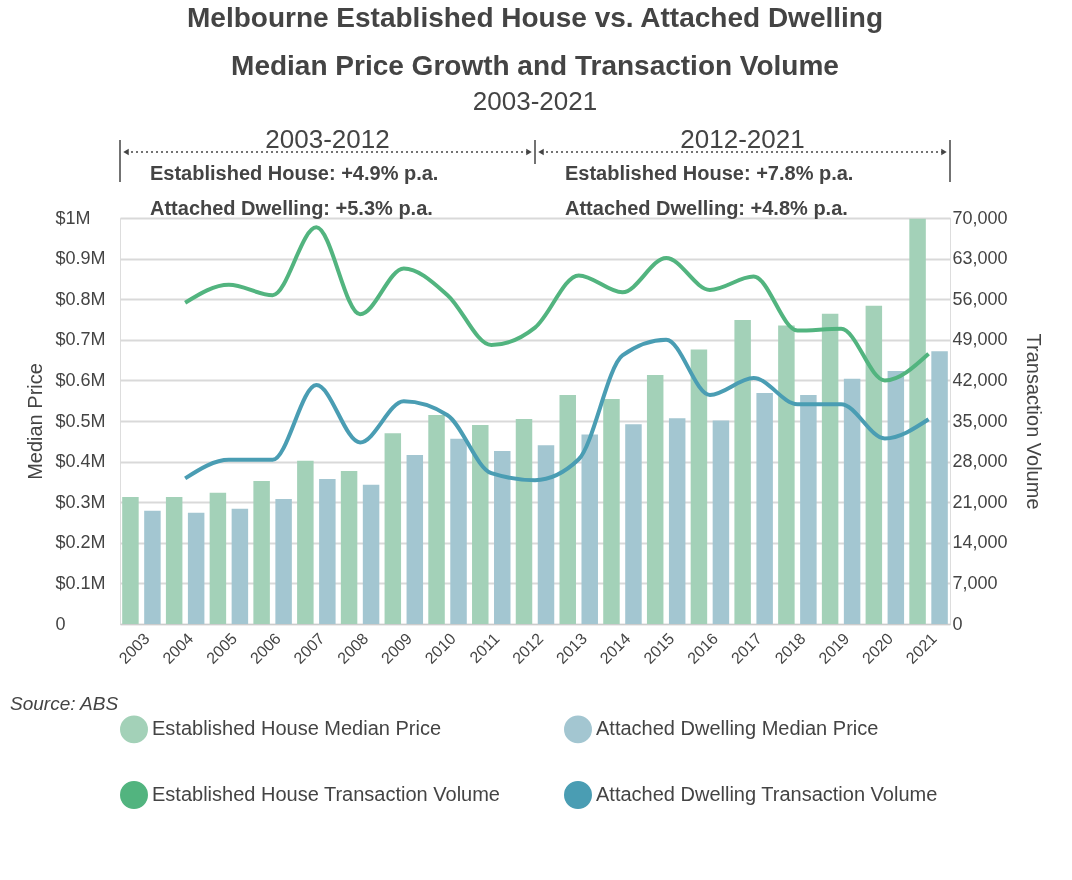 The width and height of the screenshot is (1072, 880). Describe the element at coordinates (706, 208) in the screenshot. I see `annotation: Attached Dwelling: +4.8% p.a.` at that location.